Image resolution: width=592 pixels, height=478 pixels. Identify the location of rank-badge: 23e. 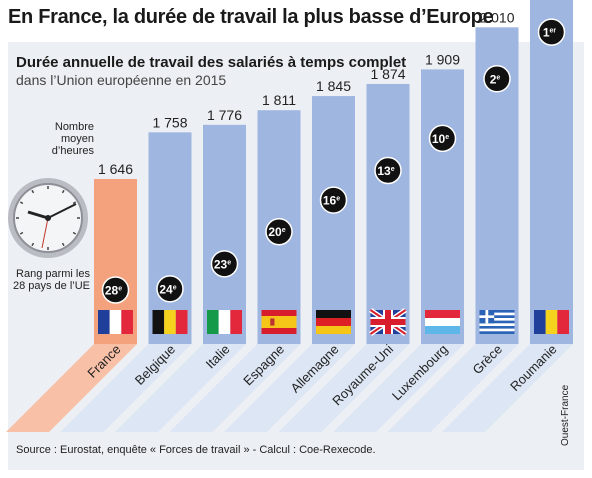
(224, 264).